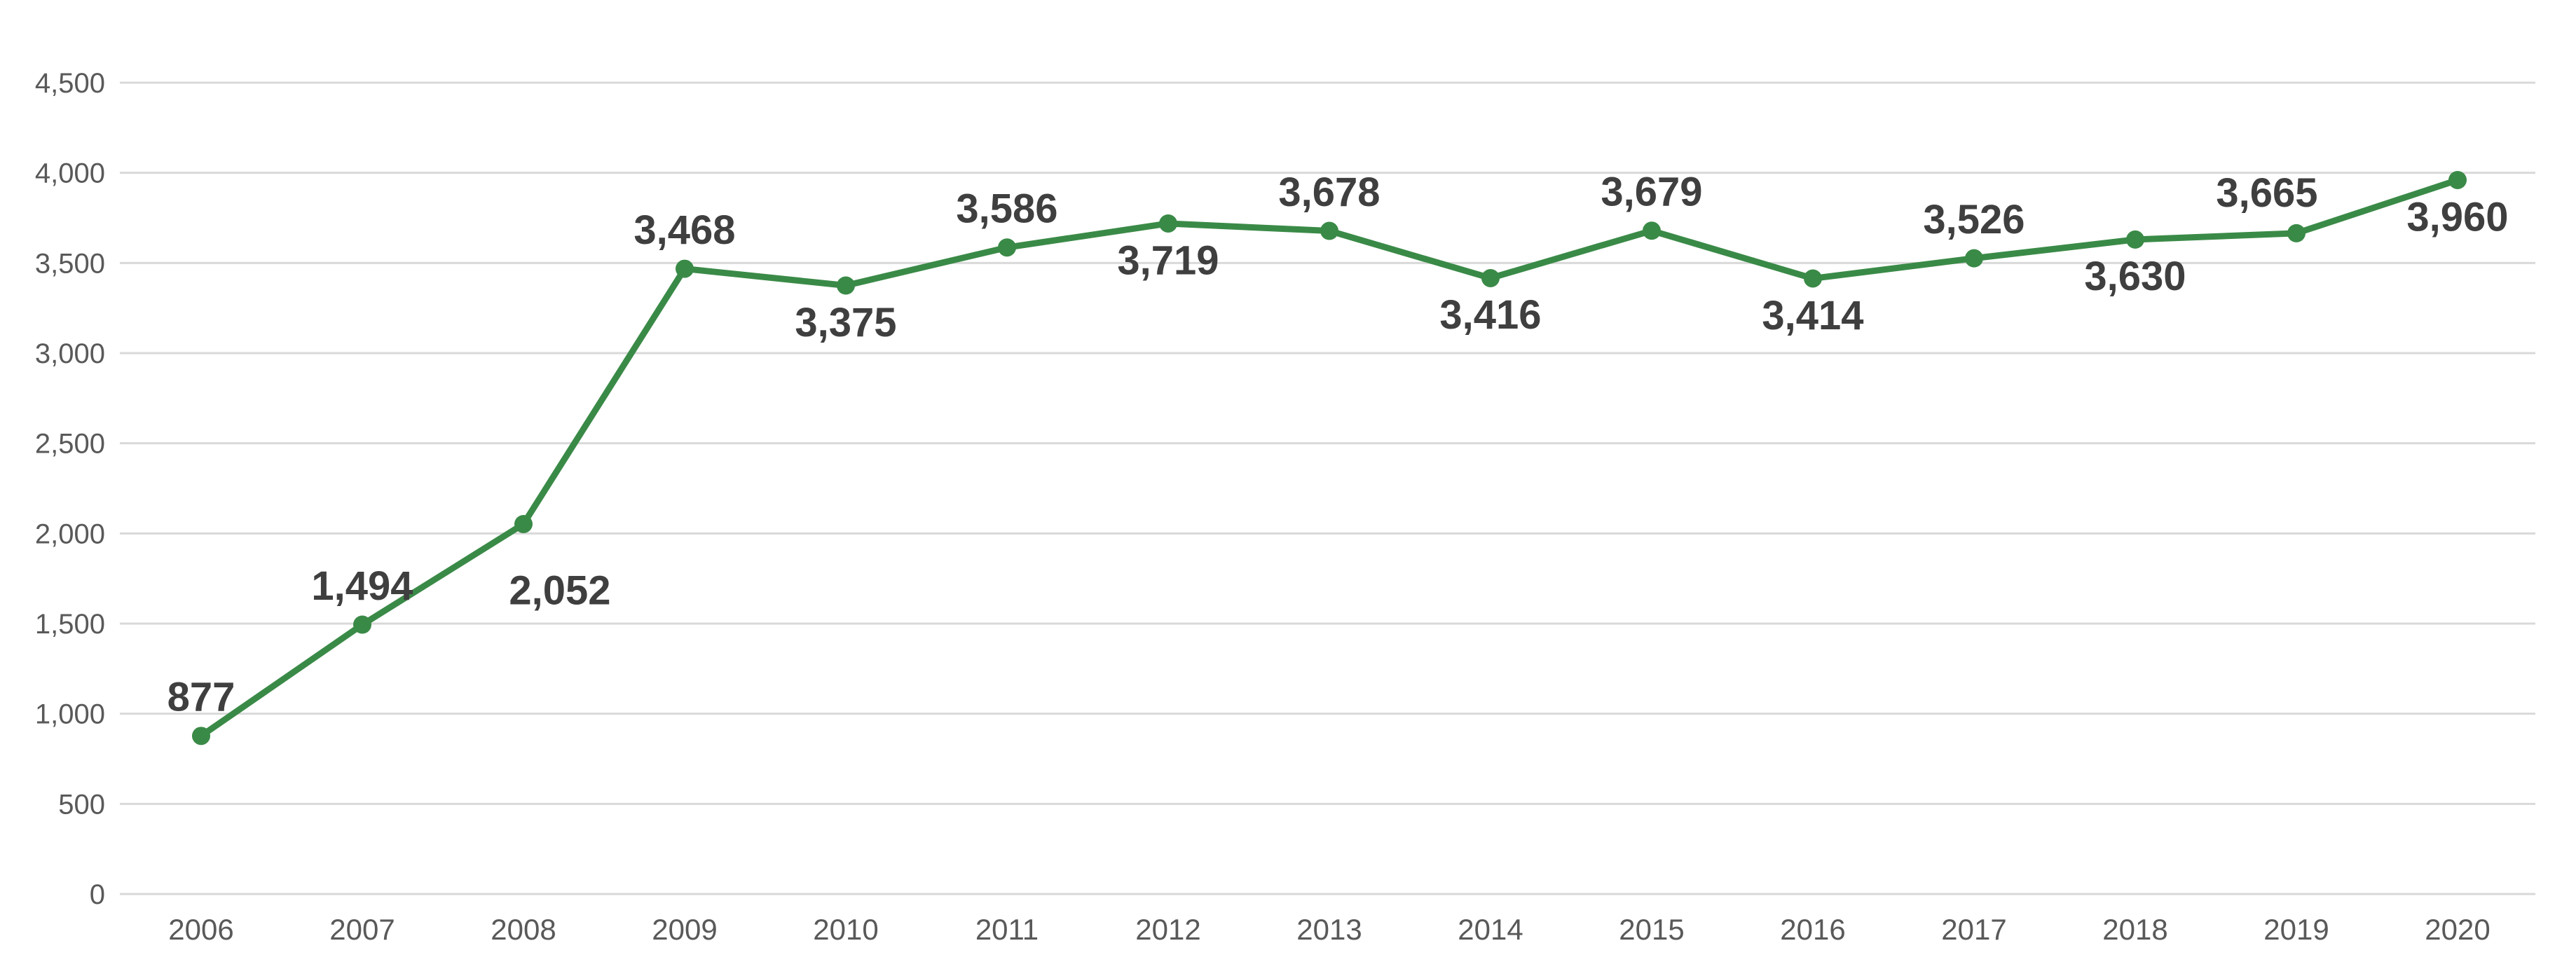  I want to click on x-axis-tick-label: 2020, so click(2457, 929).